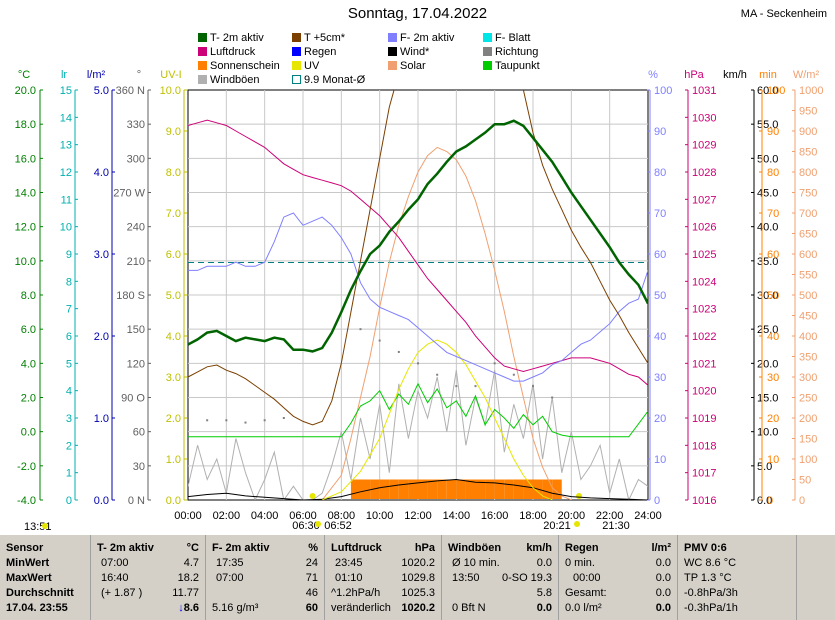 The image size is (835, 620). What do you see at coordinates (773, 214) in the screenshot?
I see `tick-label-min: 70` at bounding box center [773, 214].